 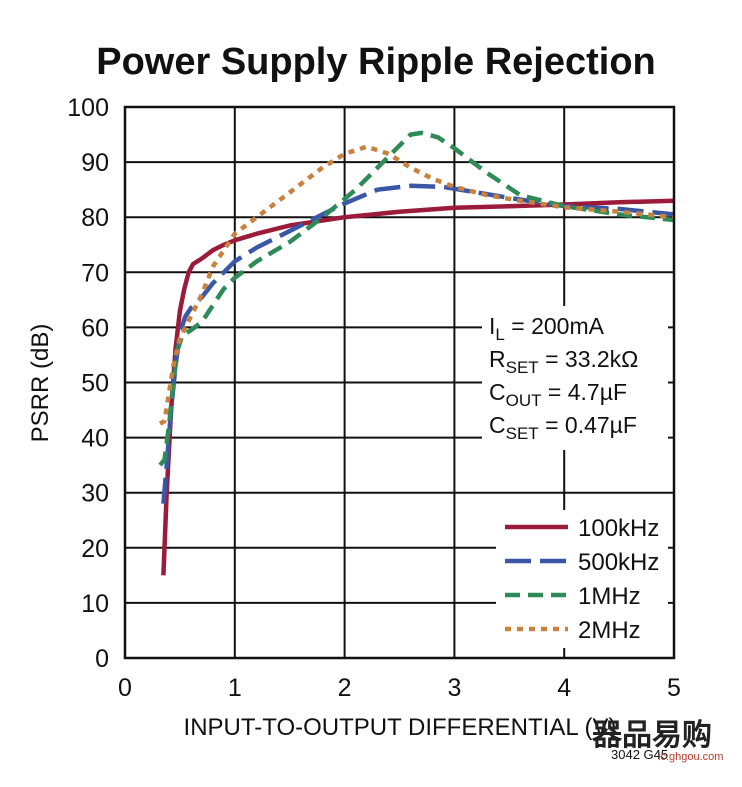 What do you see at coordinates (575, 378) in the screenshot?
I see `annotation-background` at bounding box center [575, 378].